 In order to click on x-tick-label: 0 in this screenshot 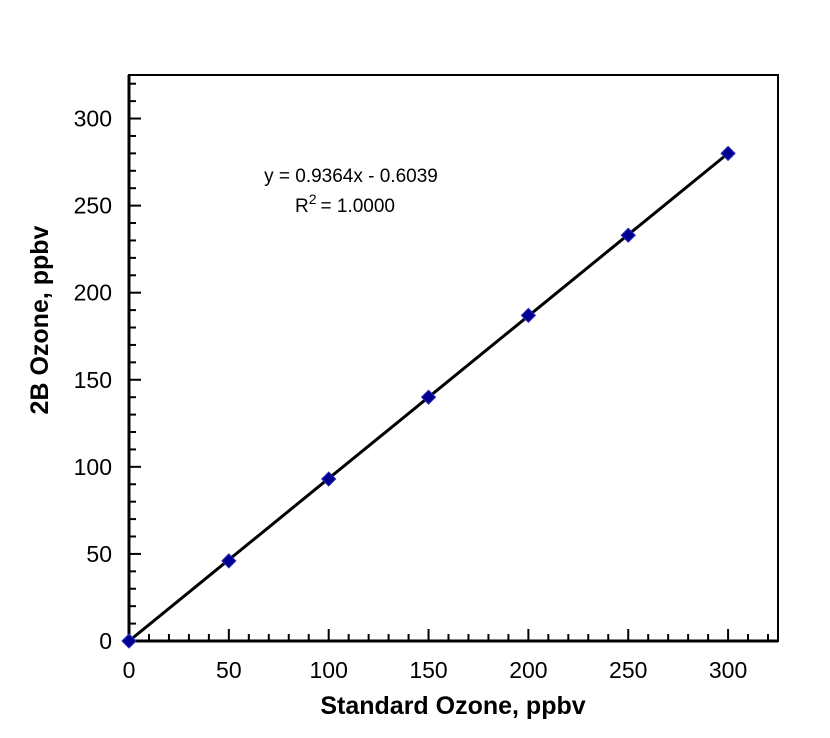, I will do `click(129, 670)`.